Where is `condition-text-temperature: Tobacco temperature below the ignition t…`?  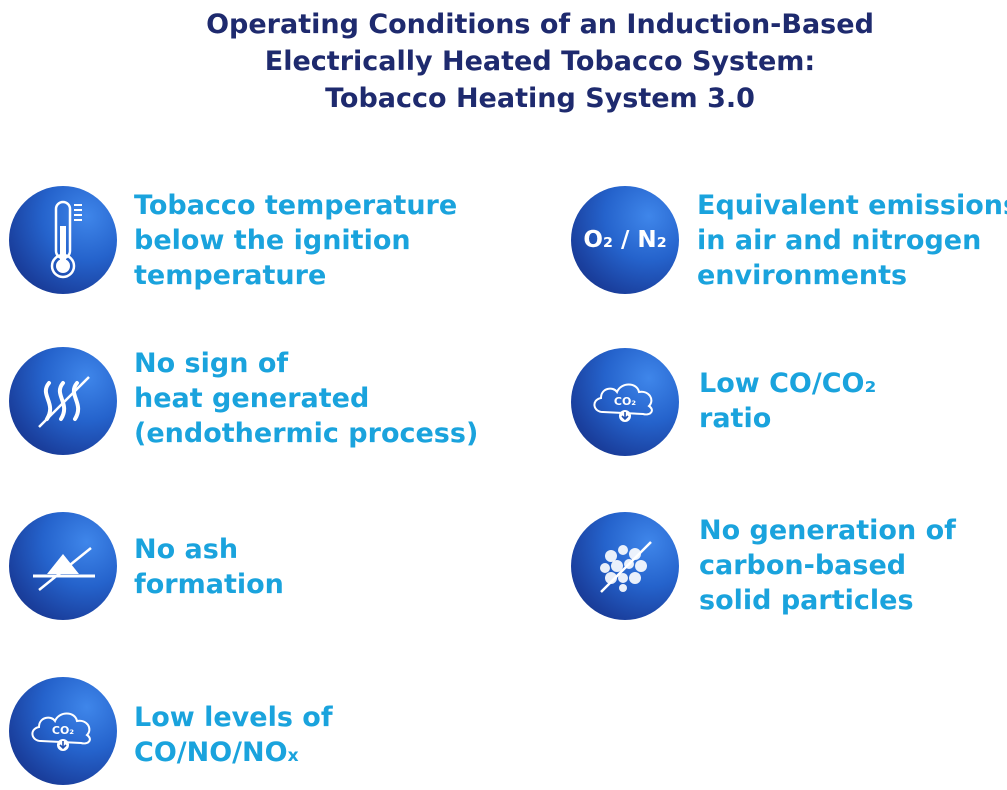
condition-text-temperature: Tobacco temperature below the ignition t… is located at coordinates (296, 240).